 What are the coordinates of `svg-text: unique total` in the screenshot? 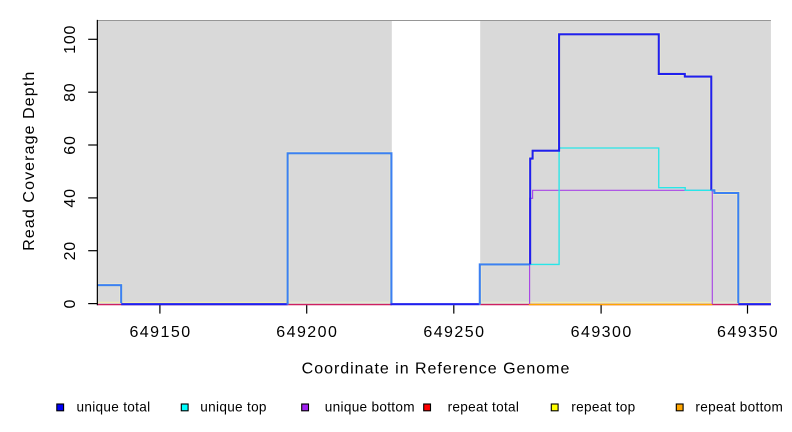 It's located at (114, 407).